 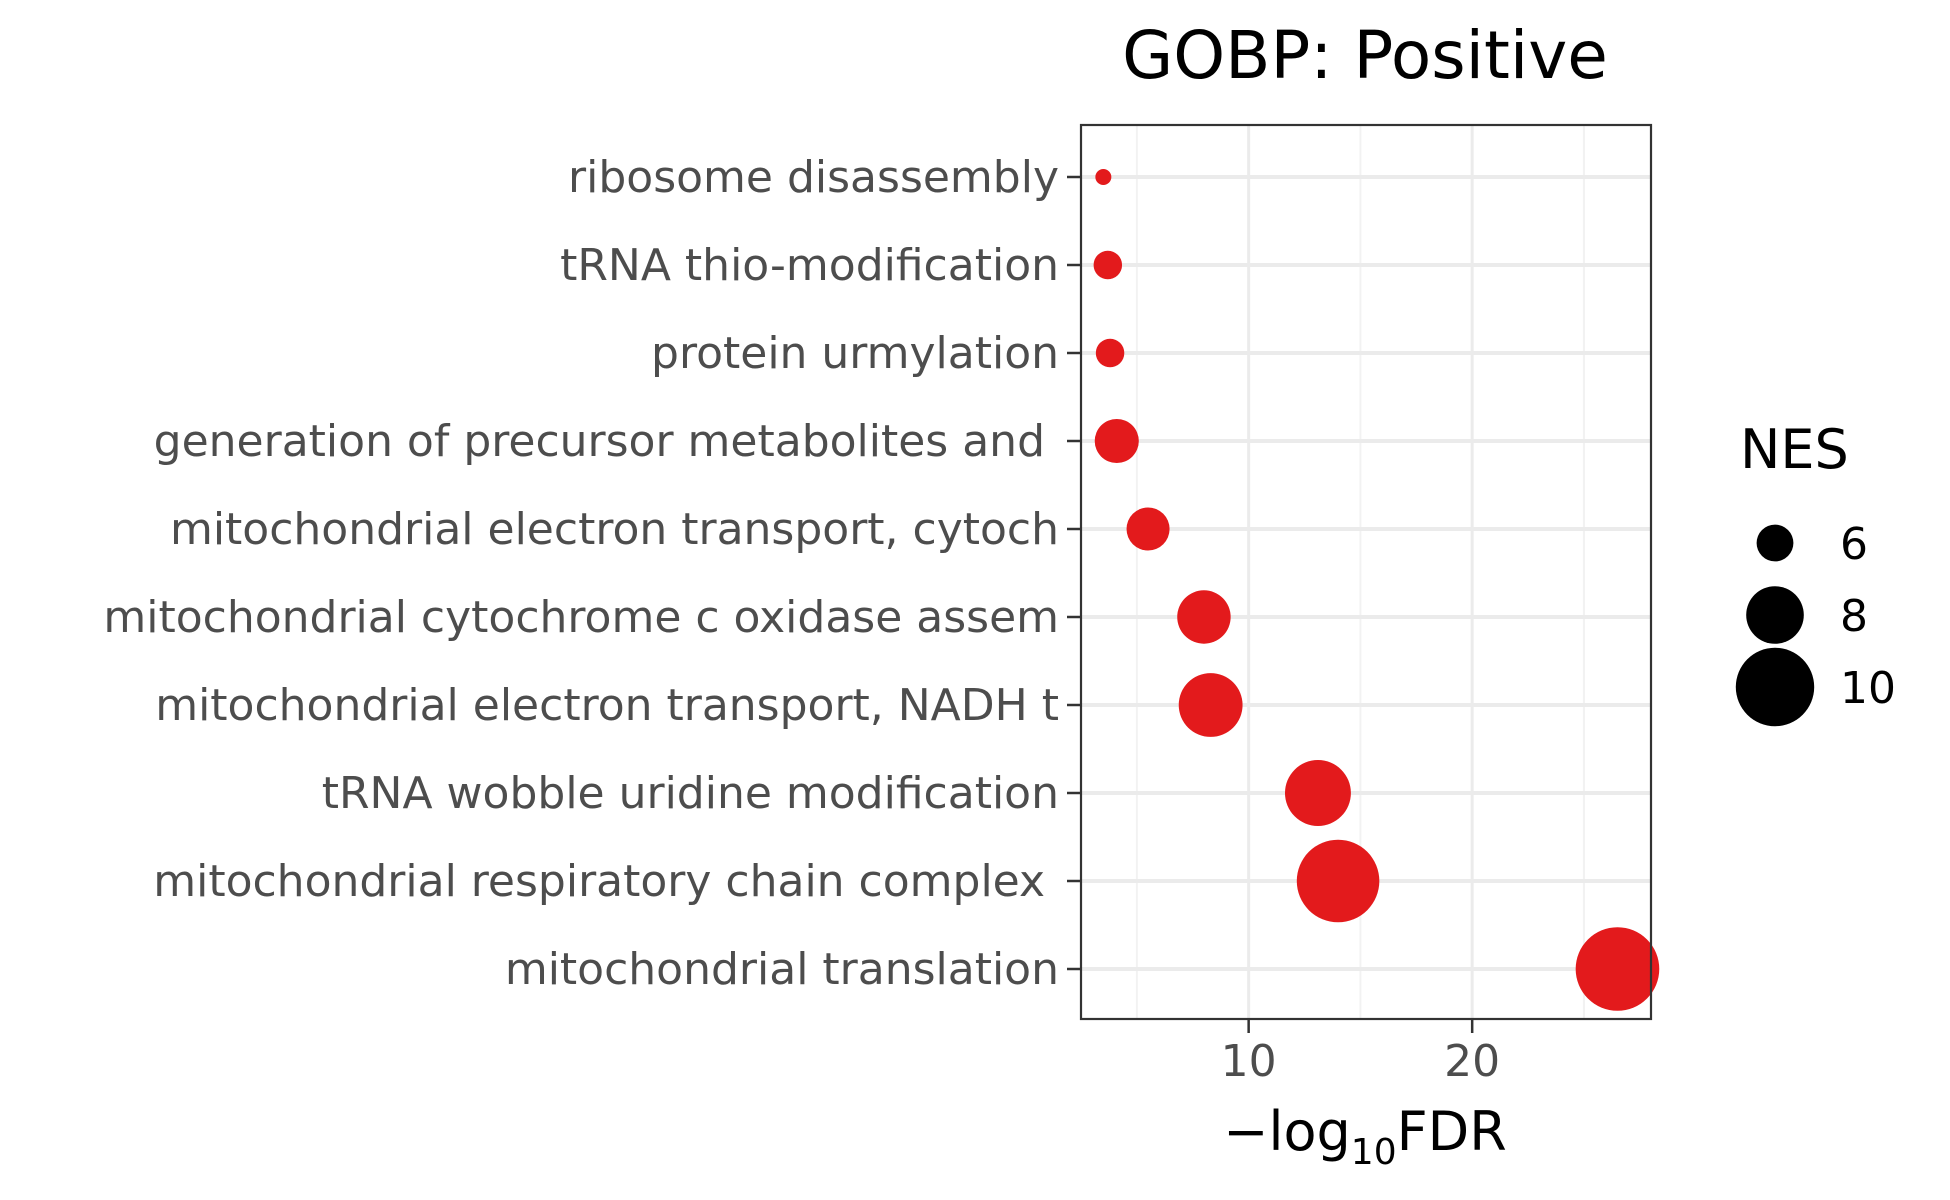 I want to click on y-tick-label: protein urmylation, so click(x=855, y=353).